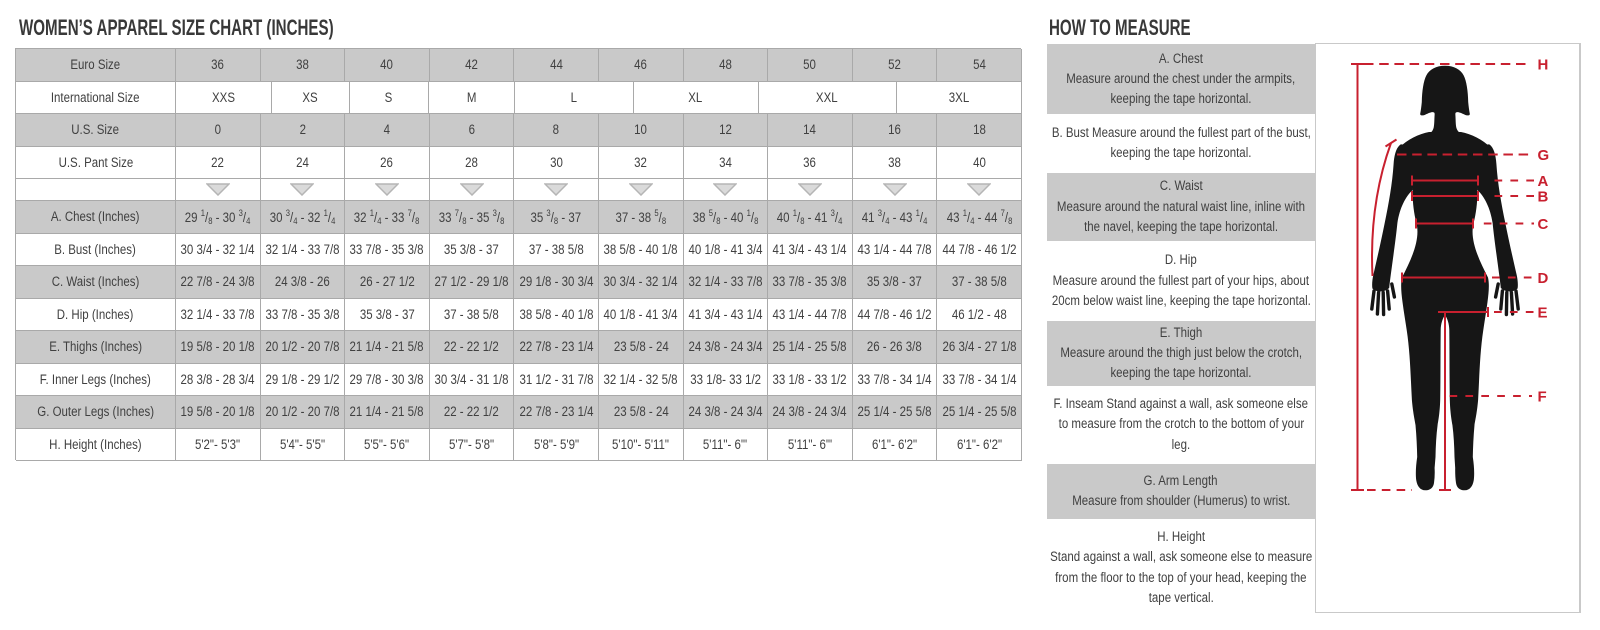 The image size is (1600, 630). Describe the element at coordinates (1543, 313) in the screenshot. I see `svg-text: E` at that location.